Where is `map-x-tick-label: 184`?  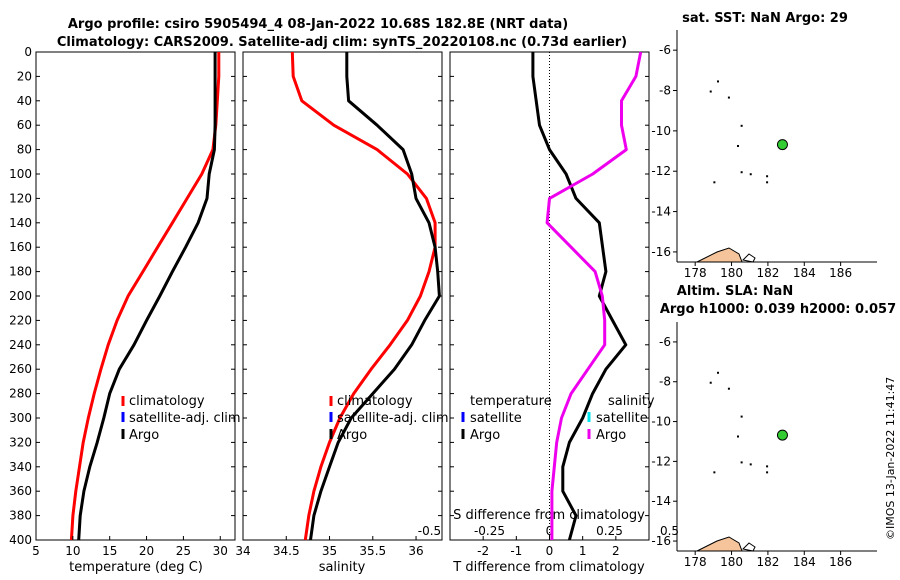
map-x-tick-label: 184 is located at coordinates (804, 273).